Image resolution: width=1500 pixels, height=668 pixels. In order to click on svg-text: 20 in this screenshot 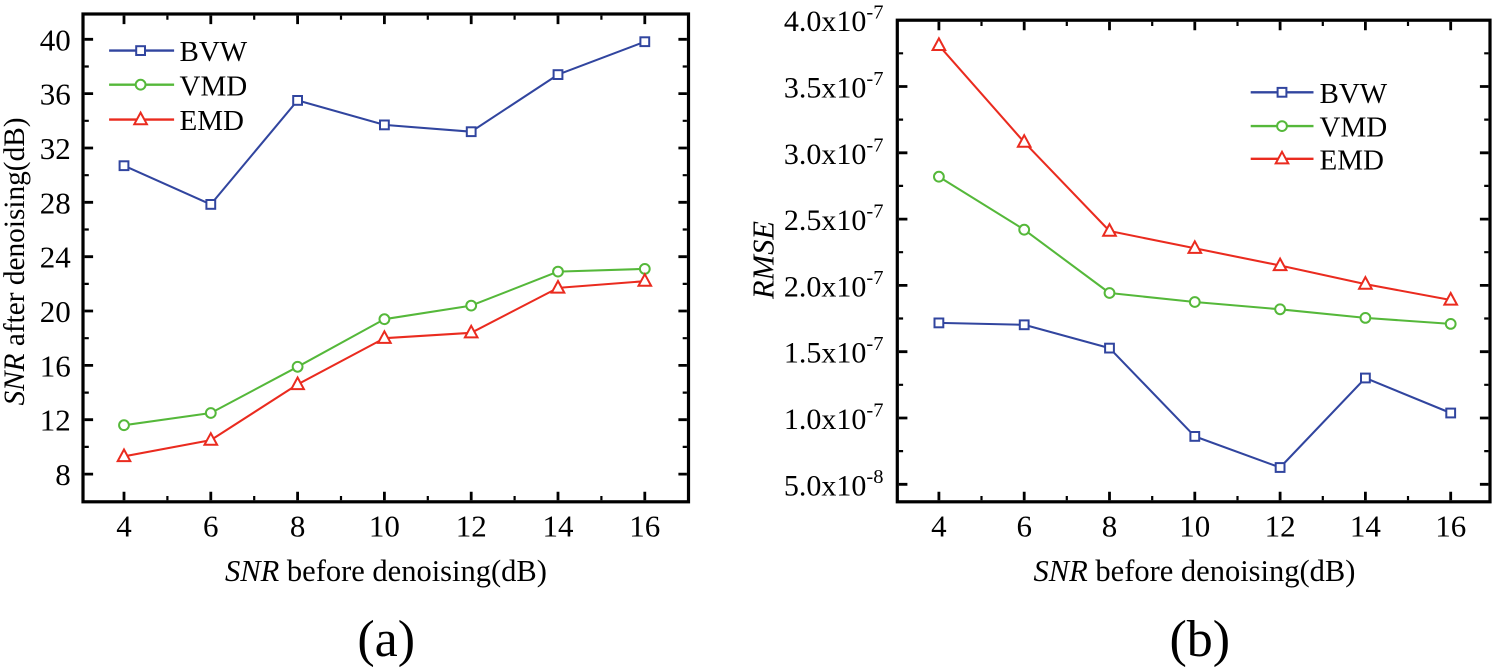, I will do `click(55, 311)`.